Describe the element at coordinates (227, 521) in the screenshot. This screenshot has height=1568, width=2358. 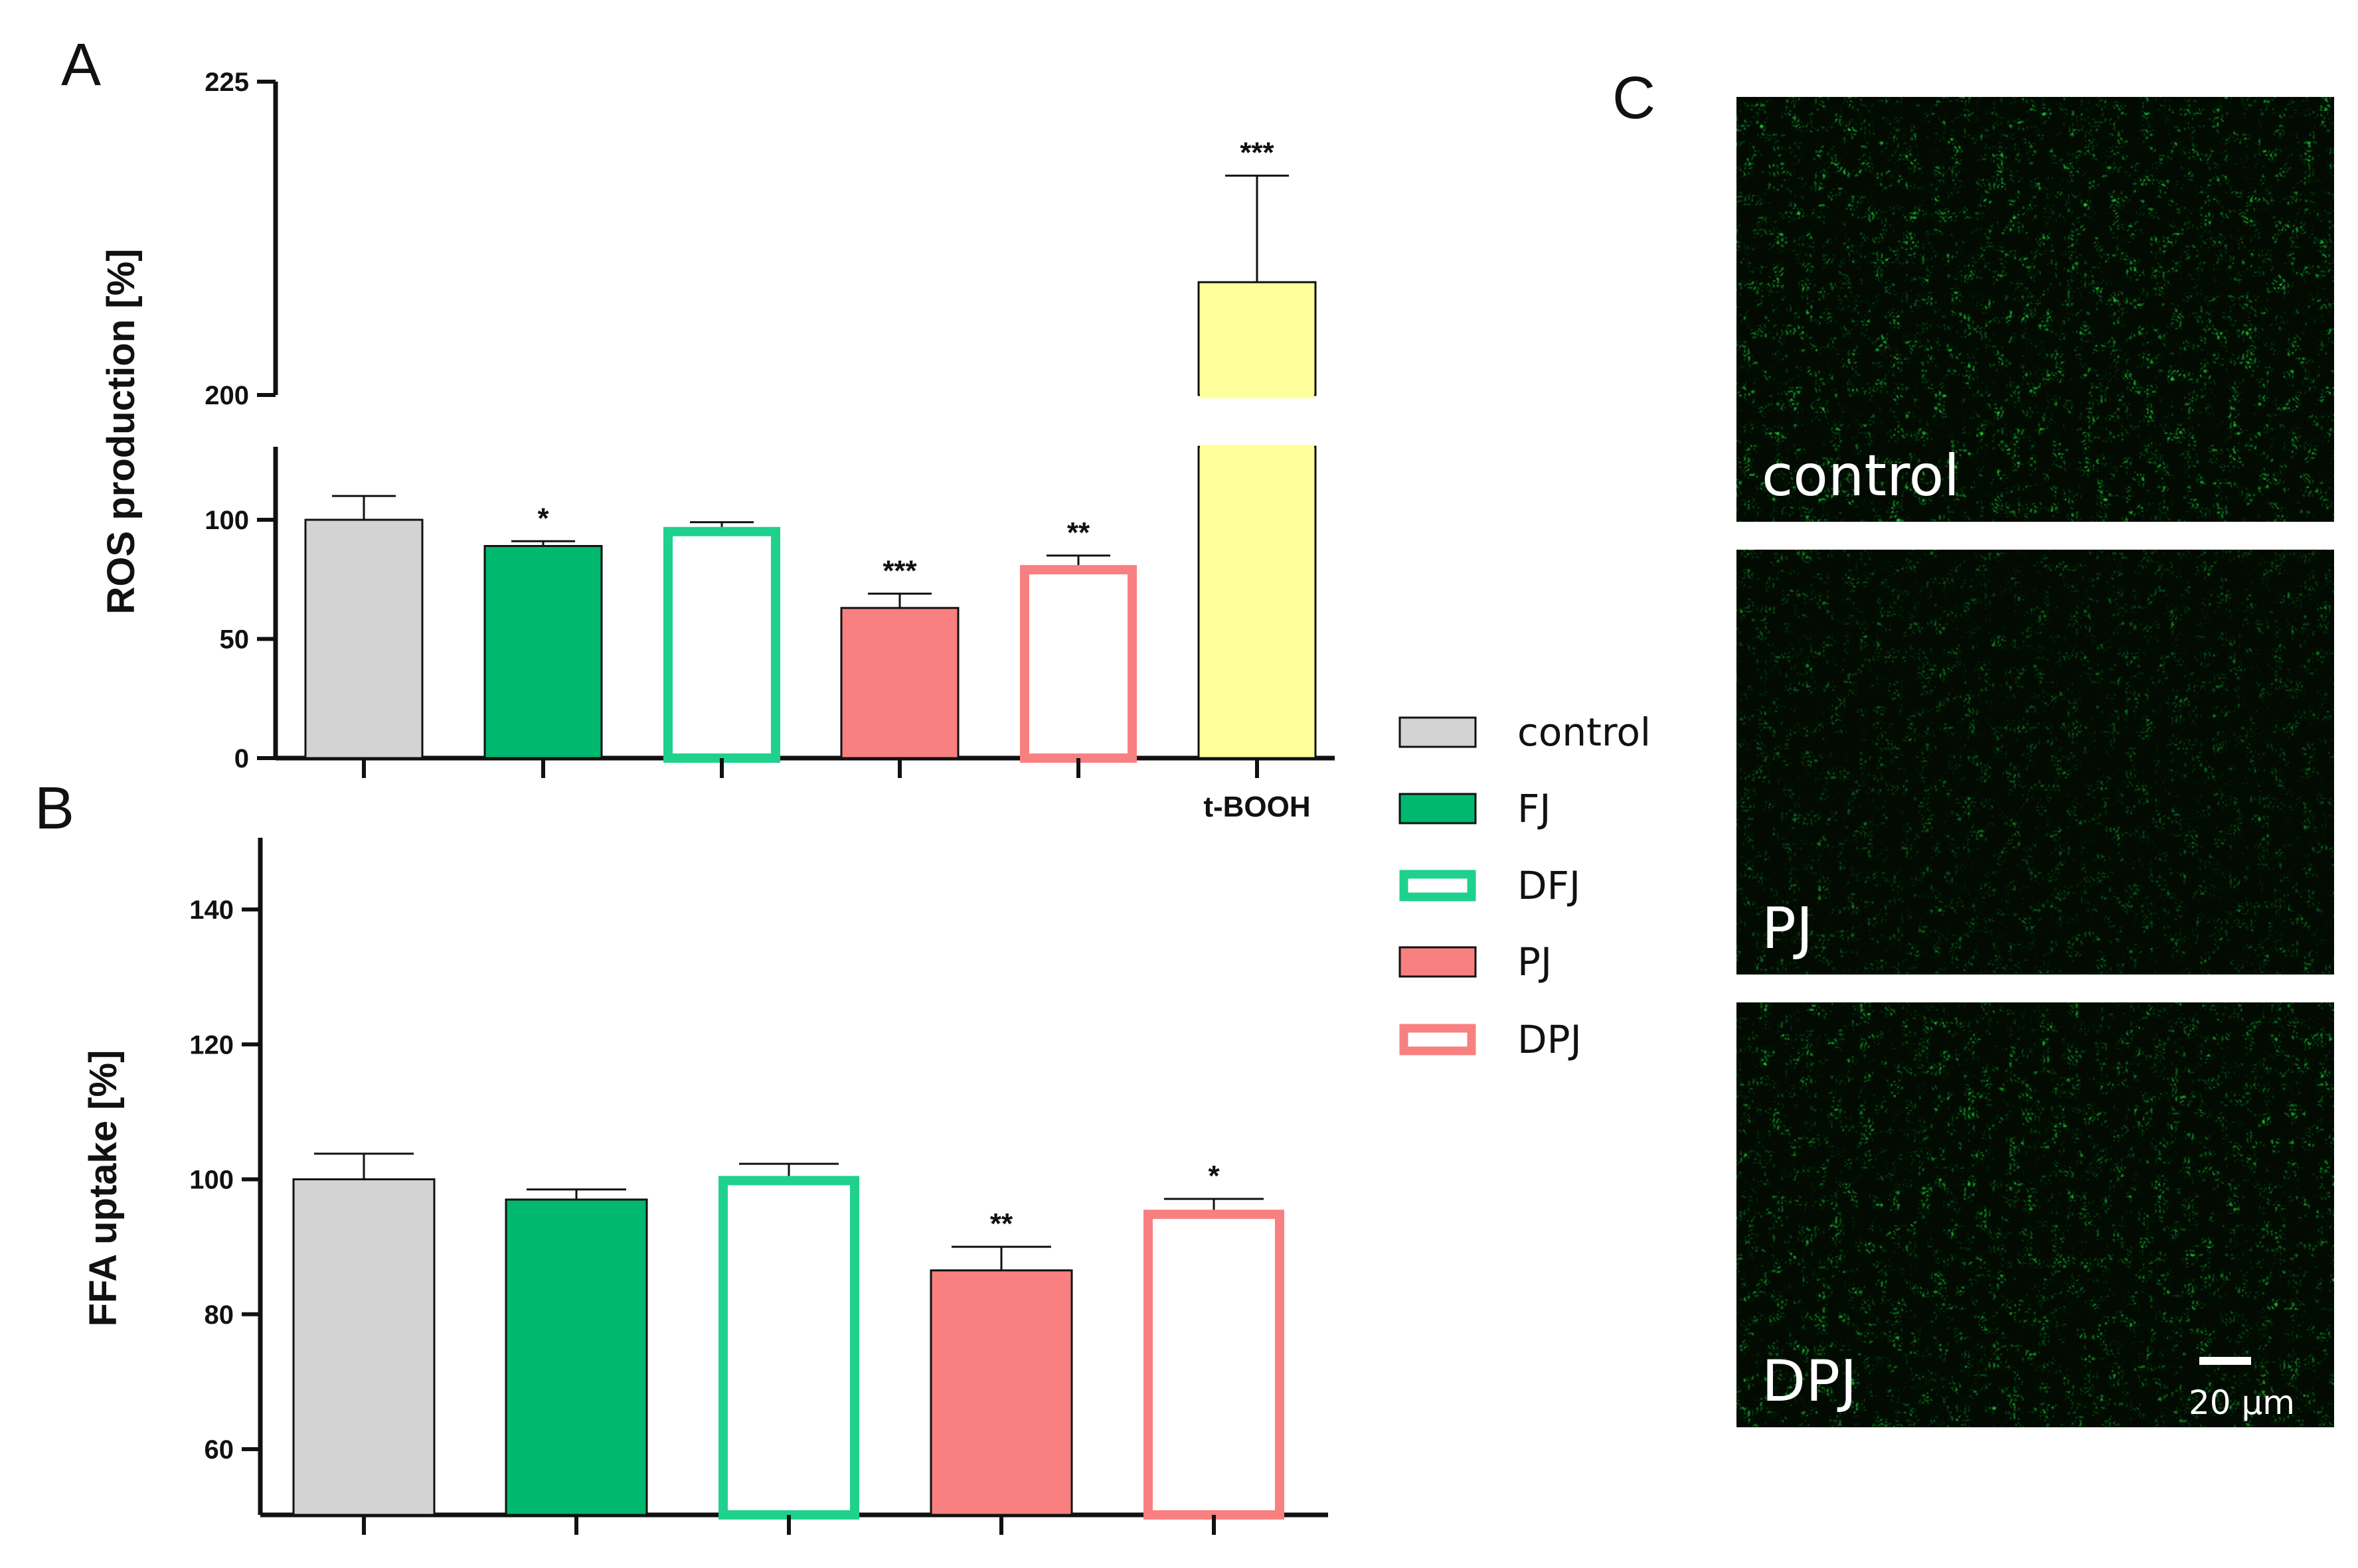
I see `chart-a-y-tick-label: 100` at that location.